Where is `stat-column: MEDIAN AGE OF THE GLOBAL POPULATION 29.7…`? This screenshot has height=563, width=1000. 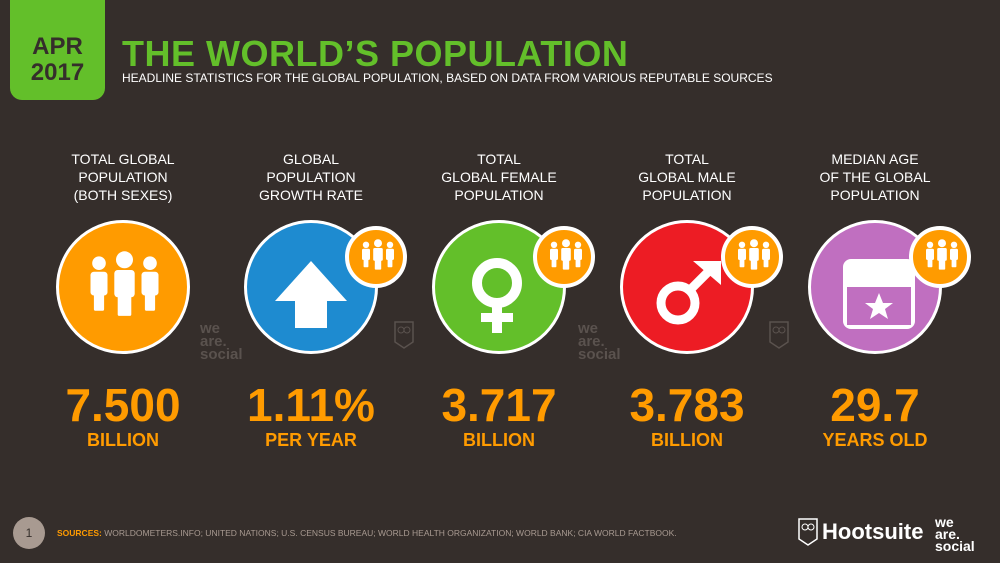 stat-column: MEDIAN AGE OF THE GLOBAL POPULATION 29.7… is located at coordinates (876, 300).